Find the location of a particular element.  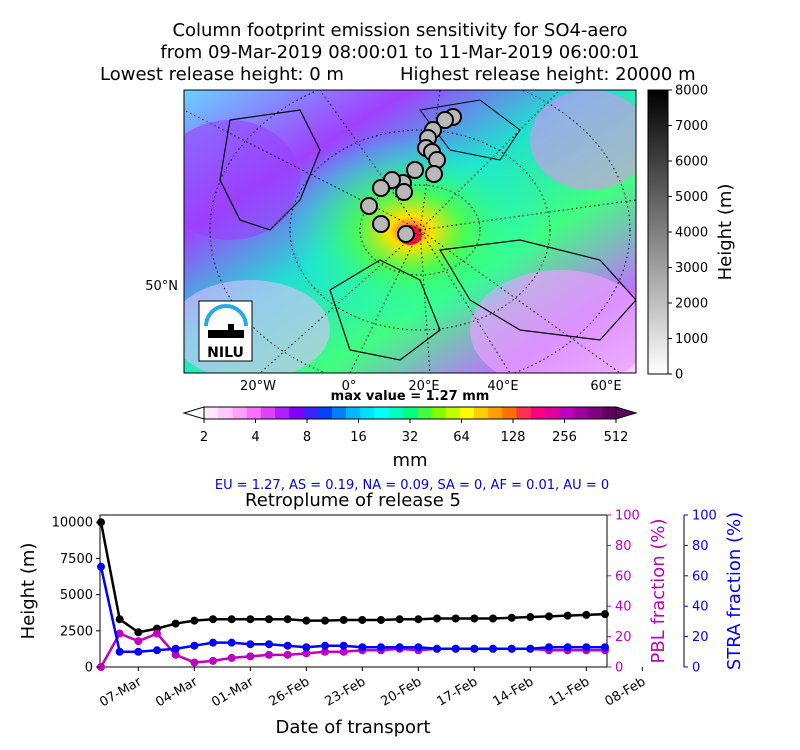

highest-release-height: Highest release height: 20000 m is located at coordinates (548, 74).